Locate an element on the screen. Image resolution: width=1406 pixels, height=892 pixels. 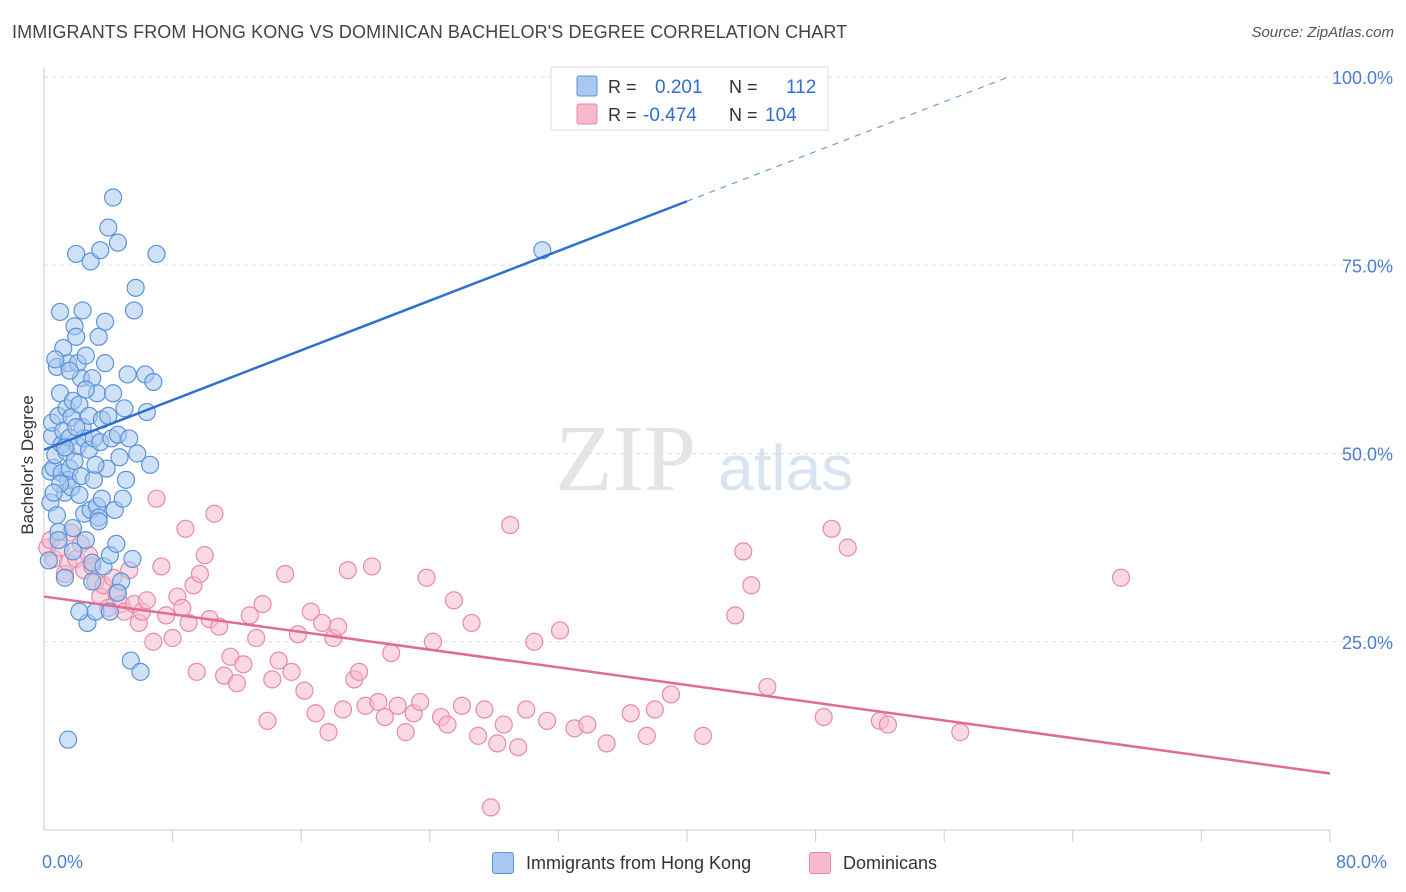
legend-item-dominicans: Dominicans is located at coordinates (873, 863).